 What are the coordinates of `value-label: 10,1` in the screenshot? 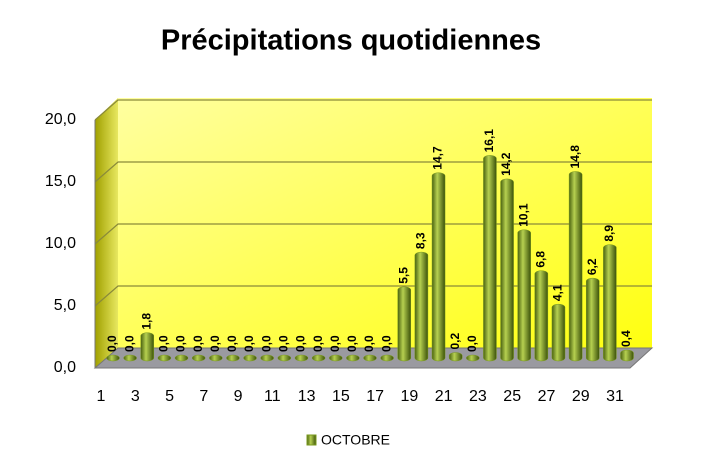 It's located at (523, 215).